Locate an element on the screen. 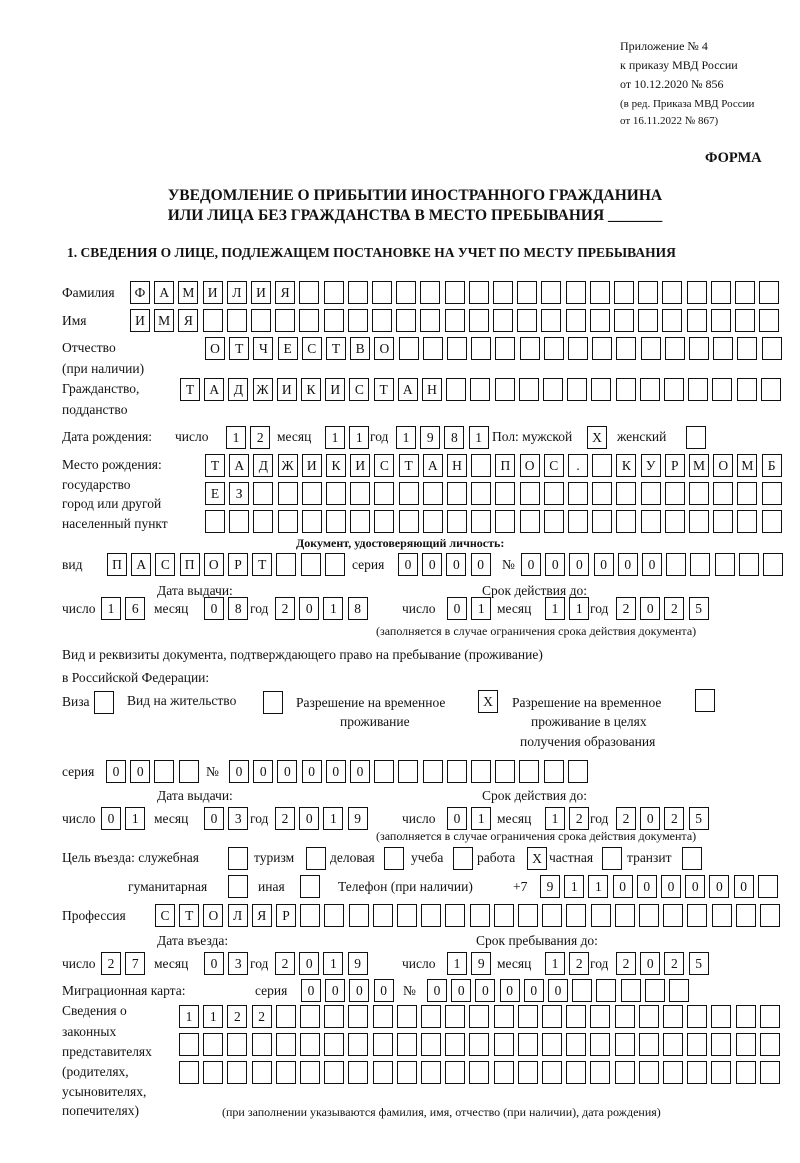 The image size is (800, 1163). char-cell: Ж is located at coordinates (287, 465).